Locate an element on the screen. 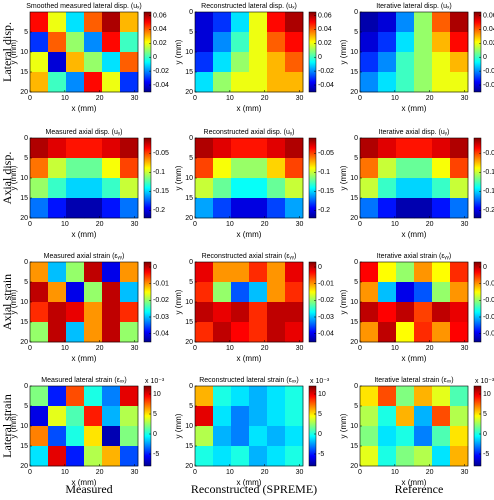  x-tick-label: 10 is located at coordinates (65, 224).